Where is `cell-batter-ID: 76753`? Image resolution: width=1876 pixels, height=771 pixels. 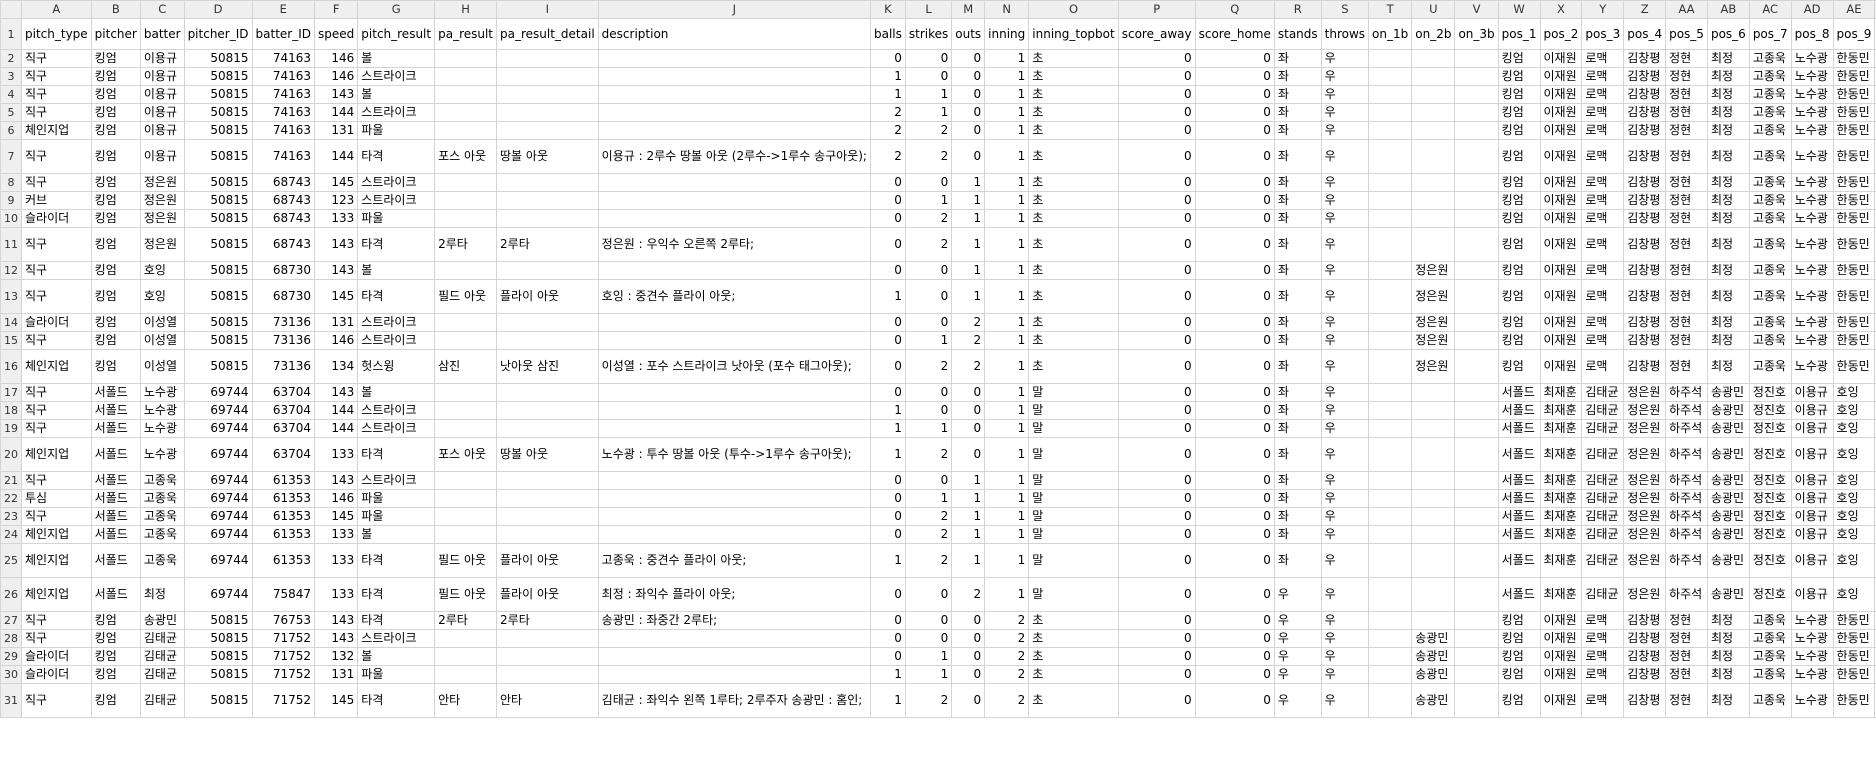
cell-batter-ID: 76753 is located at coordinates (283, 620).